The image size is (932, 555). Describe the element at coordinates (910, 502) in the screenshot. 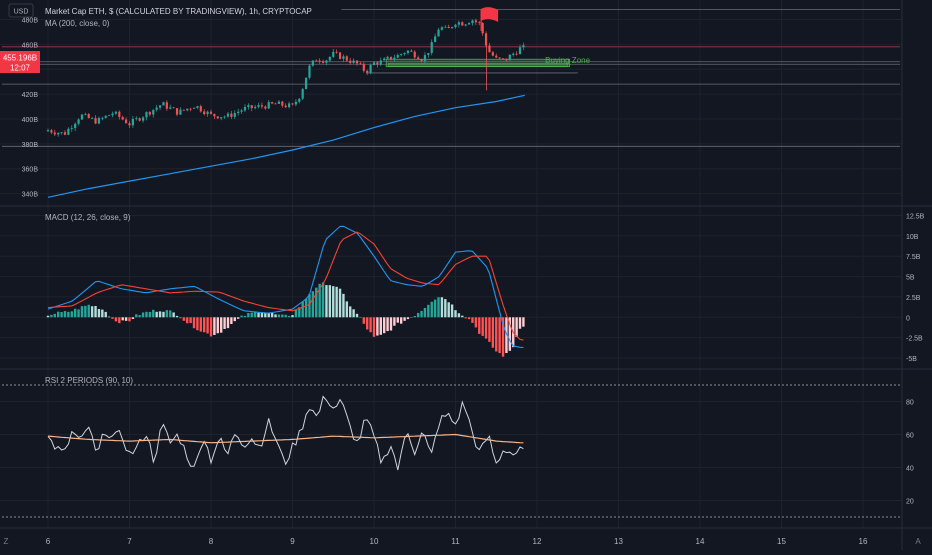

I see `rsi-tick-label: 20` at that location.